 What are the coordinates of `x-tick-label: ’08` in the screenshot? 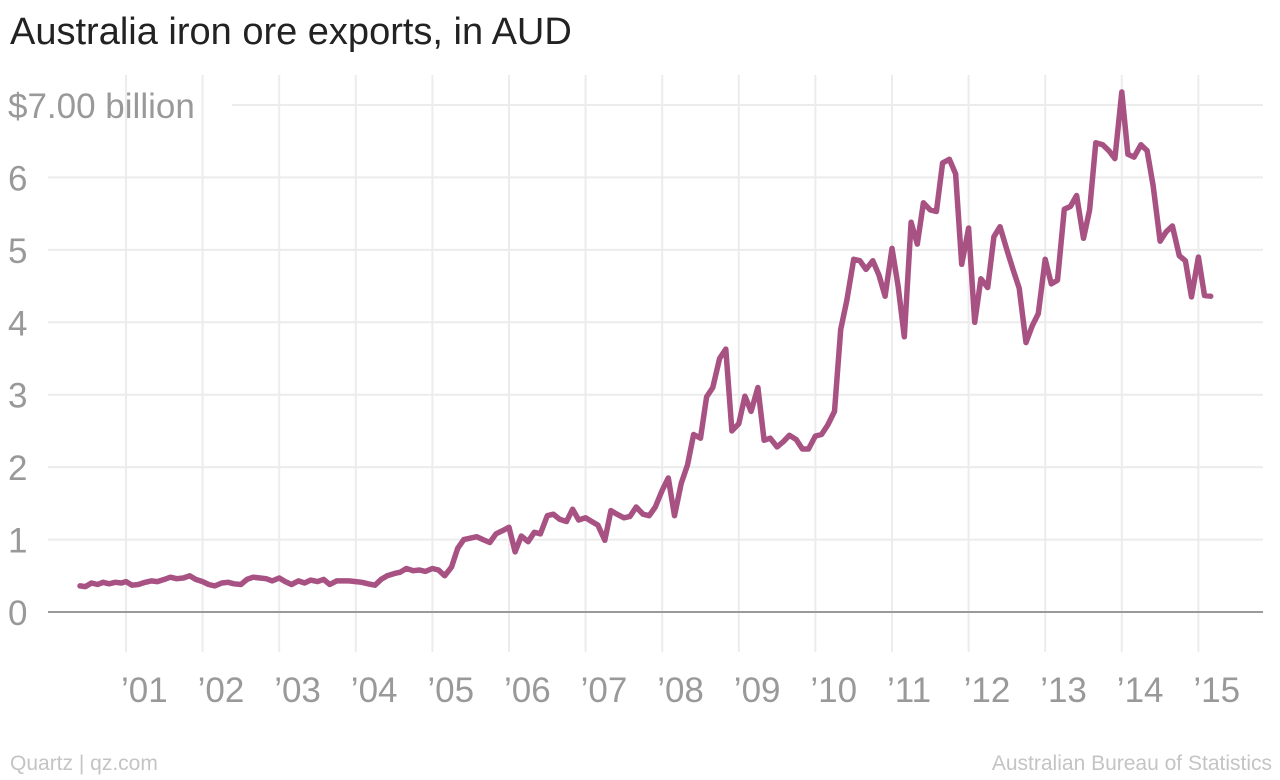 It's located at (680, 690).